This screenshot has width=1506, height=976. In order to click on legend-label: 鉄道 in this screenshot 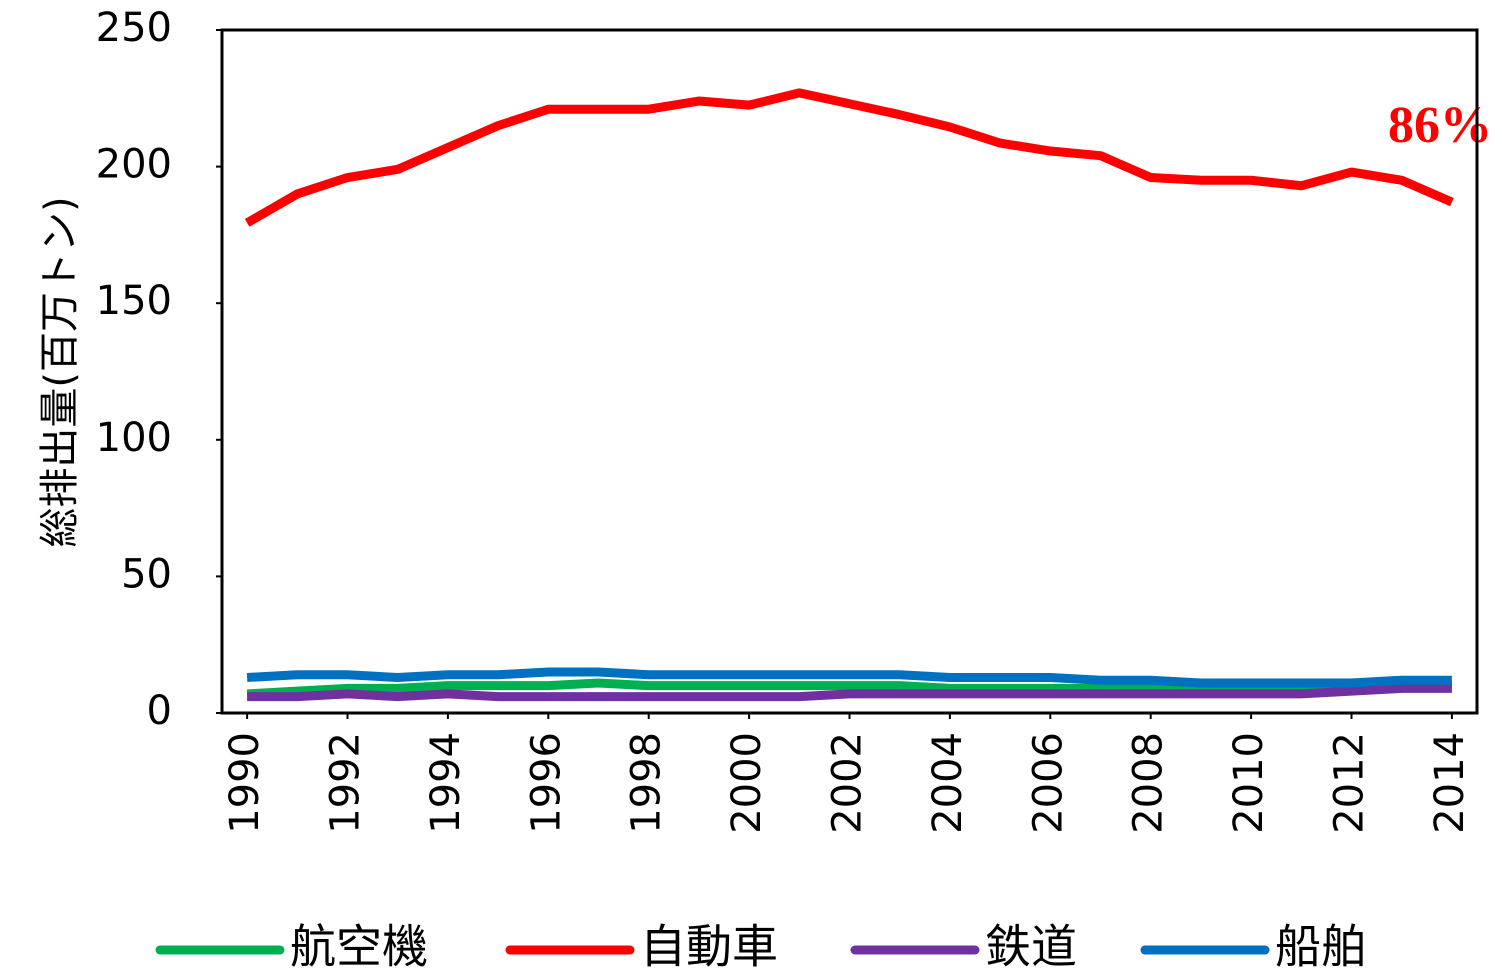, I will do `click(1031, 947)`.